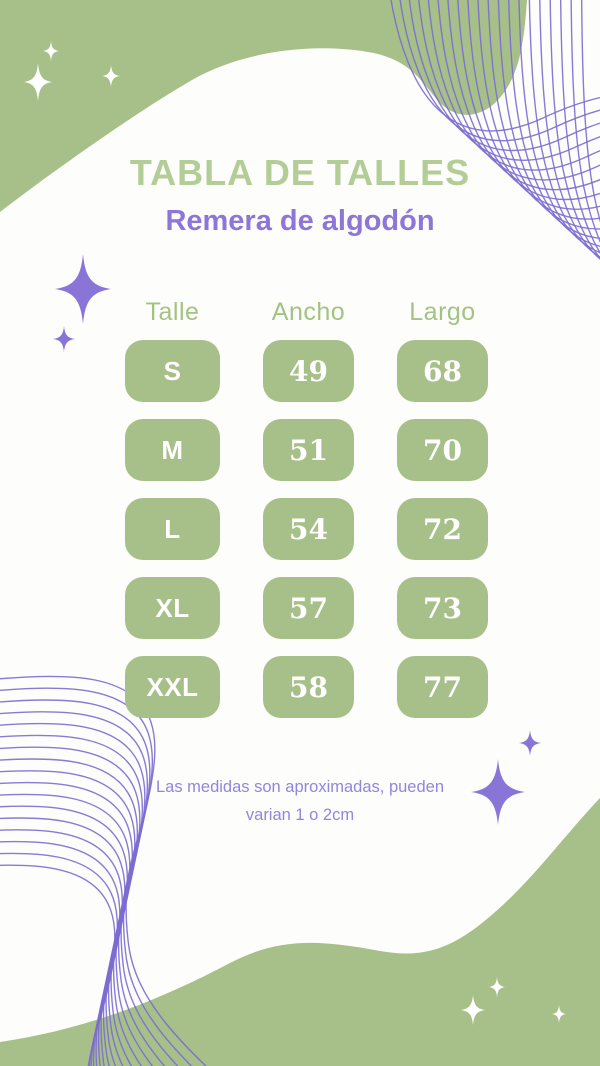  I want to click on cell-ancho-s: 49, so click(308, 371).